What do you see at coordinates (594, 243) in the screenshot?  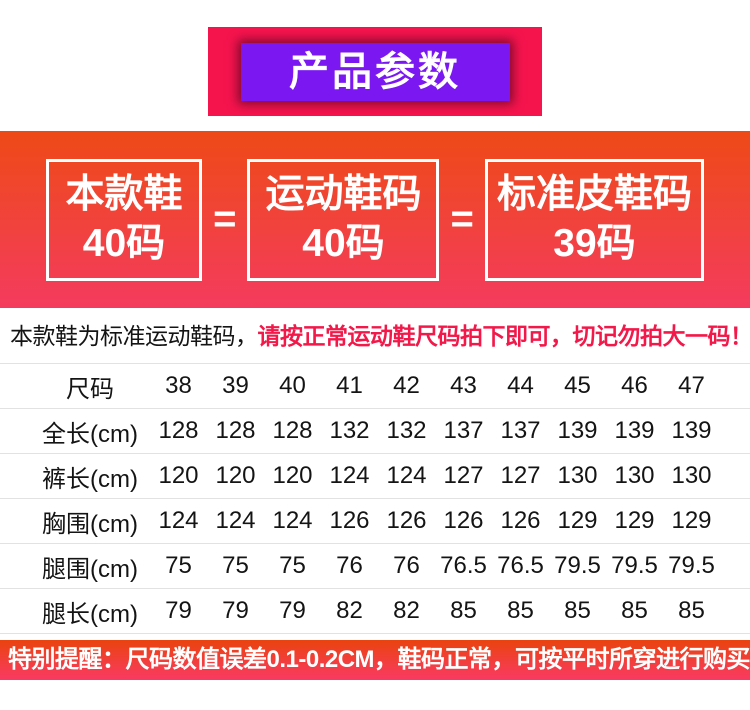 I see `size-box-value: 39码` at bounding box center [594, 243].